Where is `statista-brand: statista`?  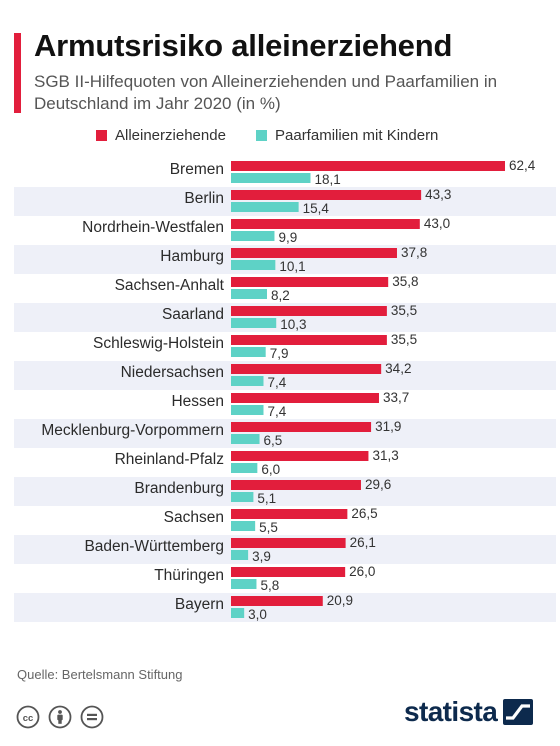
statista-brand: statista is located at coordinates (469, 712).